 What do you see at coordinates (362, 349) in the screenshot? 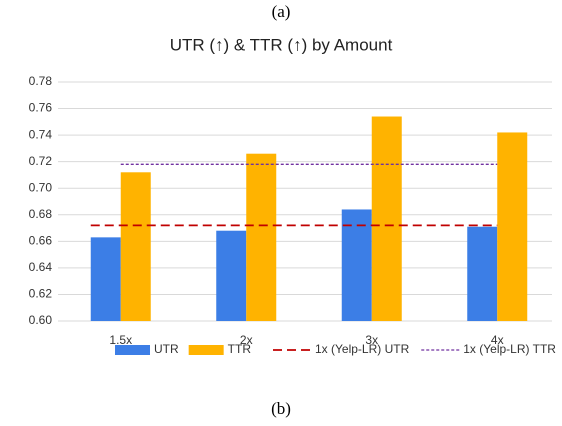
I see `legend-label: 1x (Yelp-LR) UTR` at bounding box center [362, 349].